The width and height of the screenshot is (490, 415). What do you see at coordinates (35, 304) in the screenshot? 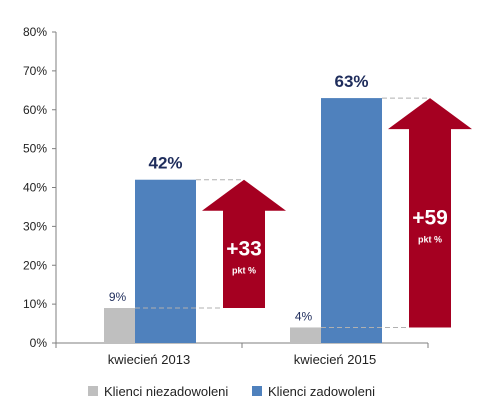
I see `y-tick-label: 10%` at bounding box center [35, 304].